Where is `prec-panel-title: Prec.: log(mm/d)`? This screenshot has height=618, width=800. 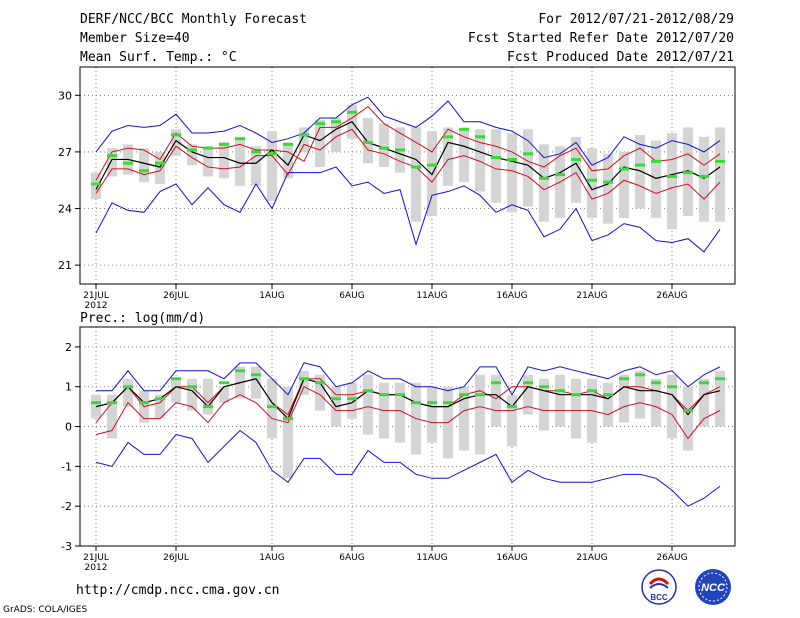
prec-panel-title: Prec.: log(mm/d) is located at coordinates (142, 318).